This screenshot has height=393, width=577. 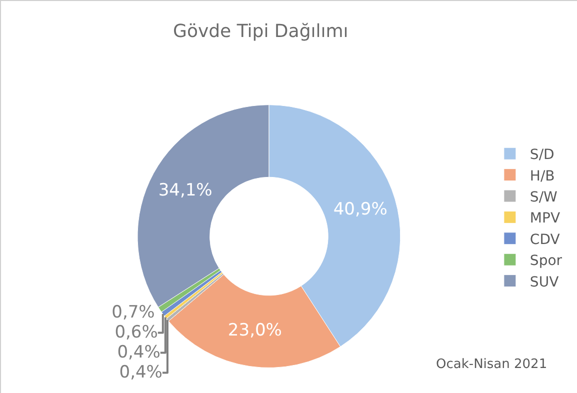 What do you see at coordinates (545, 282) in the screenshot?
I see `legend-label: SUV` at bounding box center [545, 282].